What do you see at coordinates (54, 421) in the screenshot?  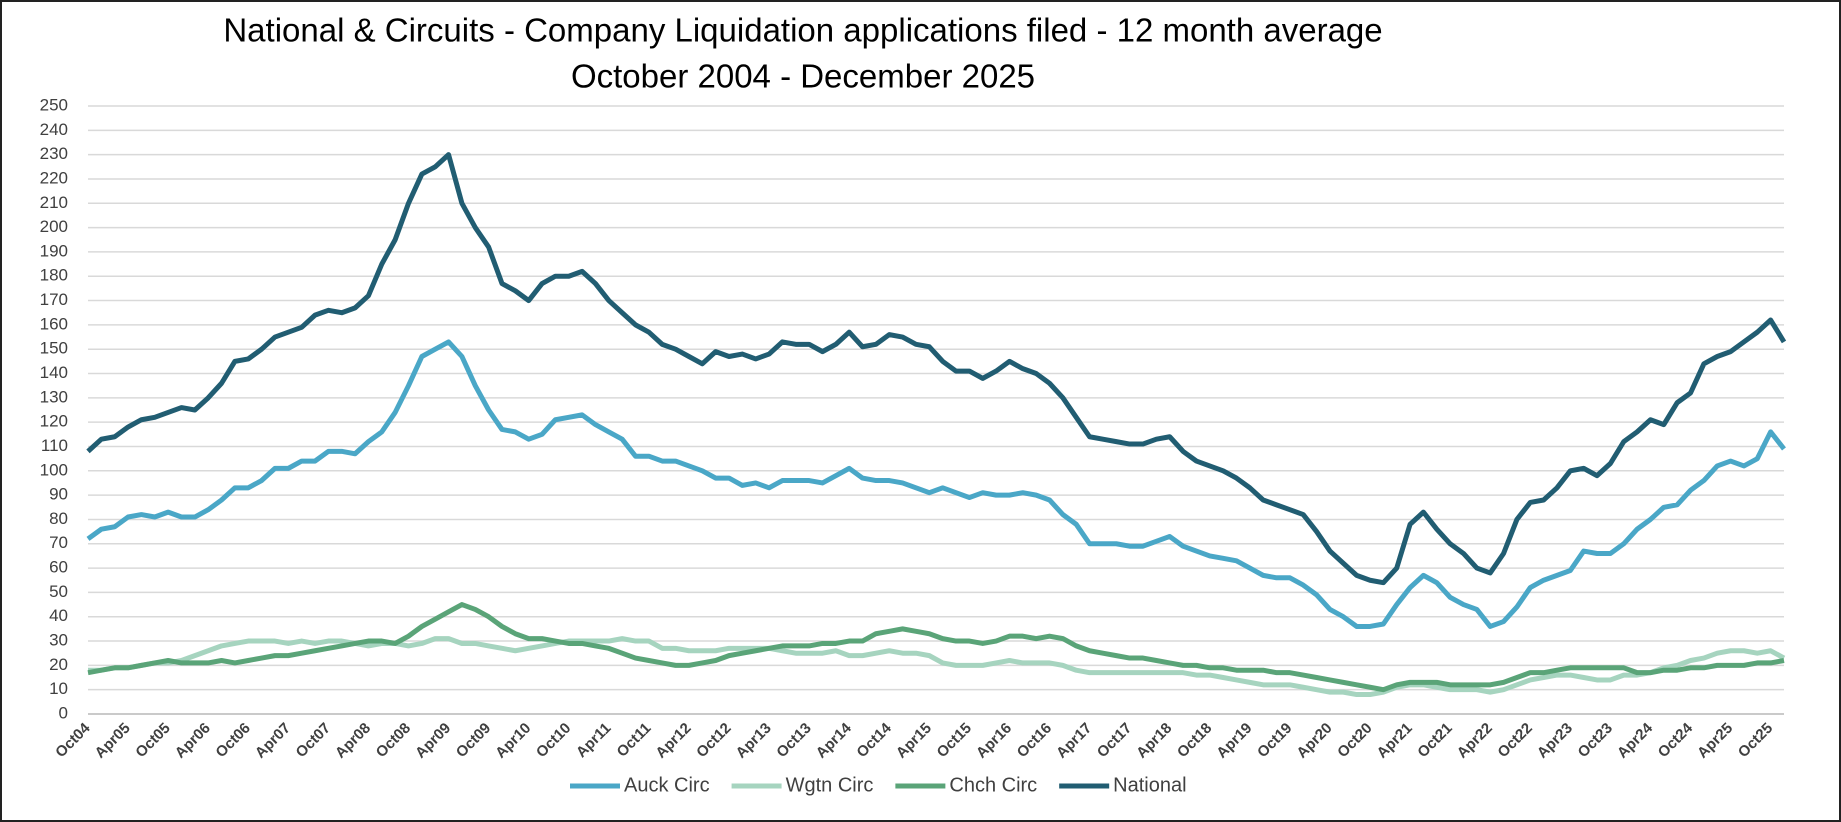 I see `y-tick-label: 120` at bounding box center [54, 421].